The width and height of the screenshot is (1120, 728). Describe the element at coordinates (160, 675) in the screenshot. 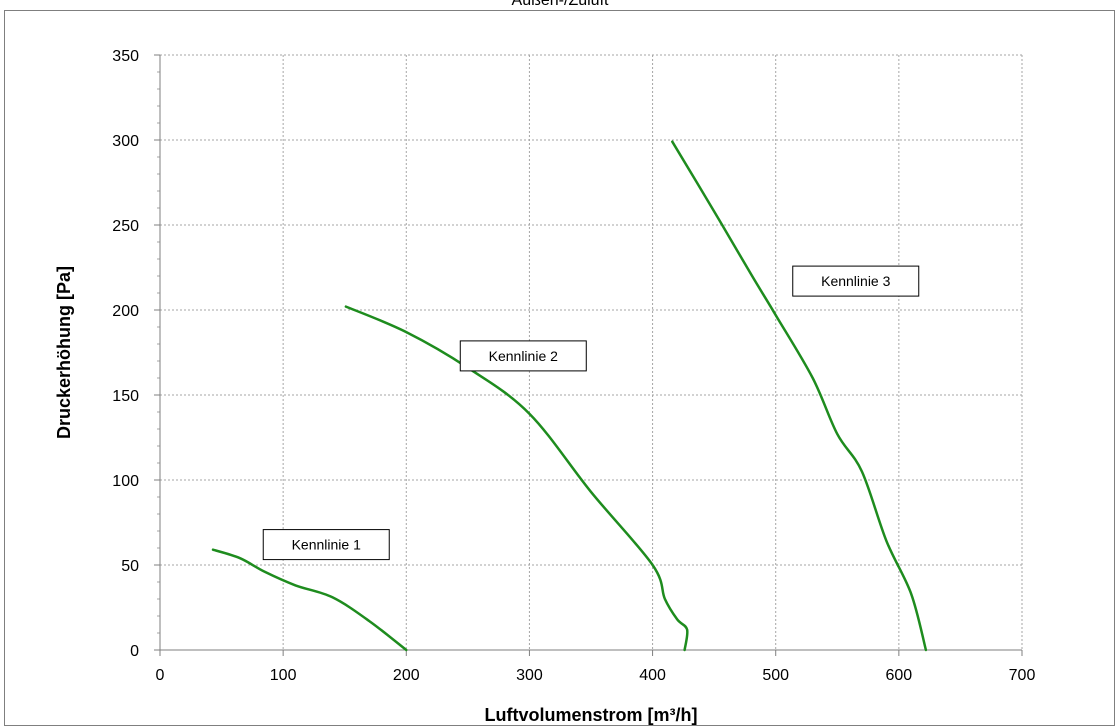

I see `x-tick-label: 0` at that location.